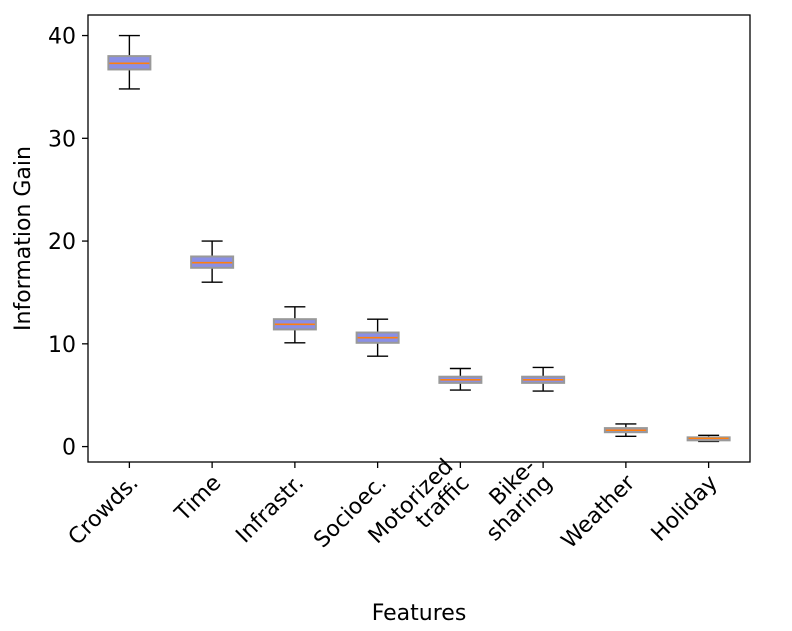 The image size is (792, 631). I want to click on y-axis-label: Information Gain, so click(23, 238).